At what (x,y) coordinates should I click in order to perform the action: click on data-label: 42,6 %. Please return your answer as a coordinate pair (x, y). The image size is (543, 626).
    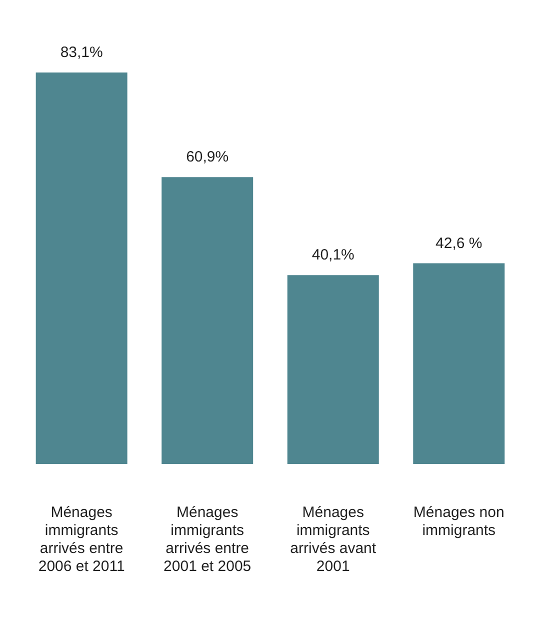
    Looking at the image, I should click on (459, 243).